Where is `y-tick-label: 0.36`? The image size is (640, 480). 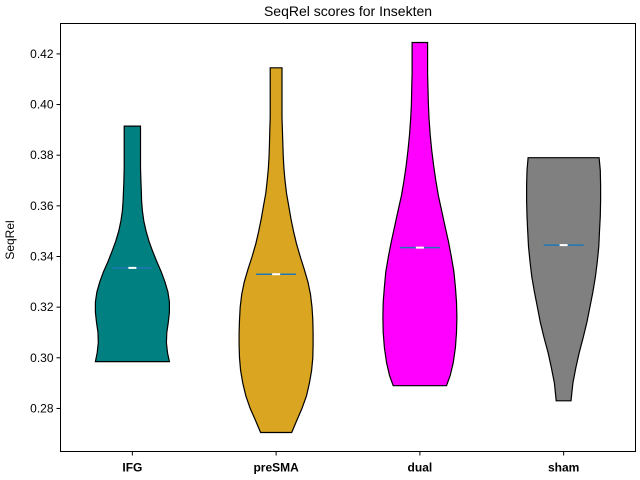
y-tick-label: 0.36 is located at coordinates (42, 206).